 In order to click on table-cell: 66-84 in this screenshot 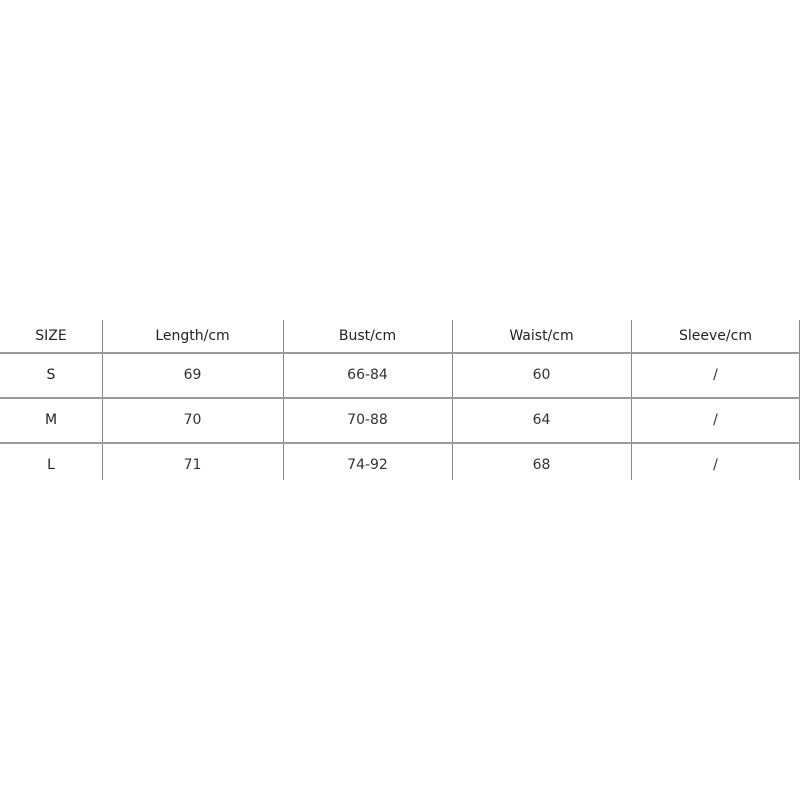, I will do `click(367, 375)`.